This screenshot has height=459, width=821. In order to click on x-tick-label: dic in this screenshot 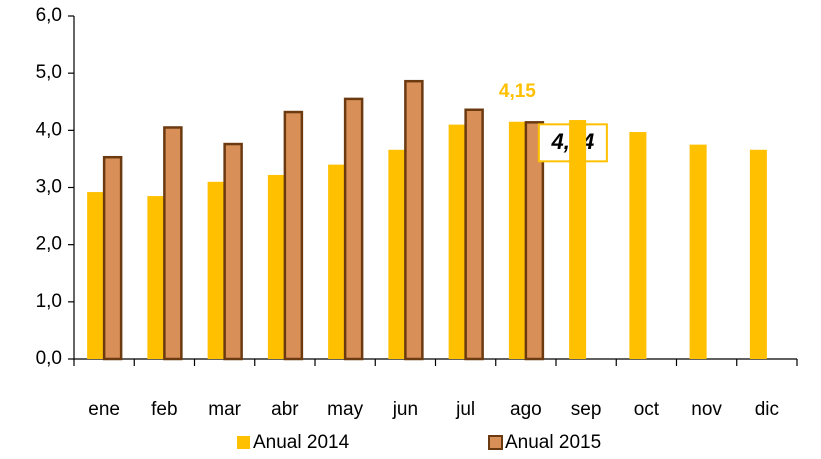, I will do `click(767, 409)`.